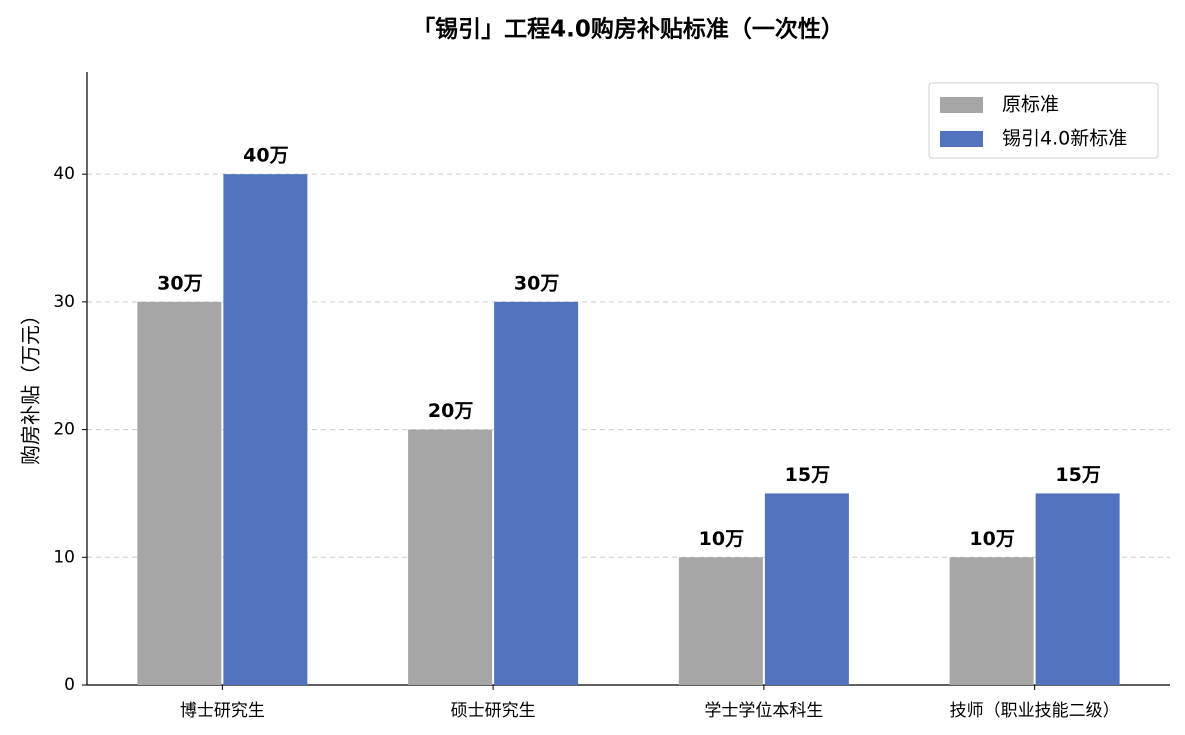 This screenshot has width=1185, height=735. I want to click on y-tick-label: 0, so click(69, 685).